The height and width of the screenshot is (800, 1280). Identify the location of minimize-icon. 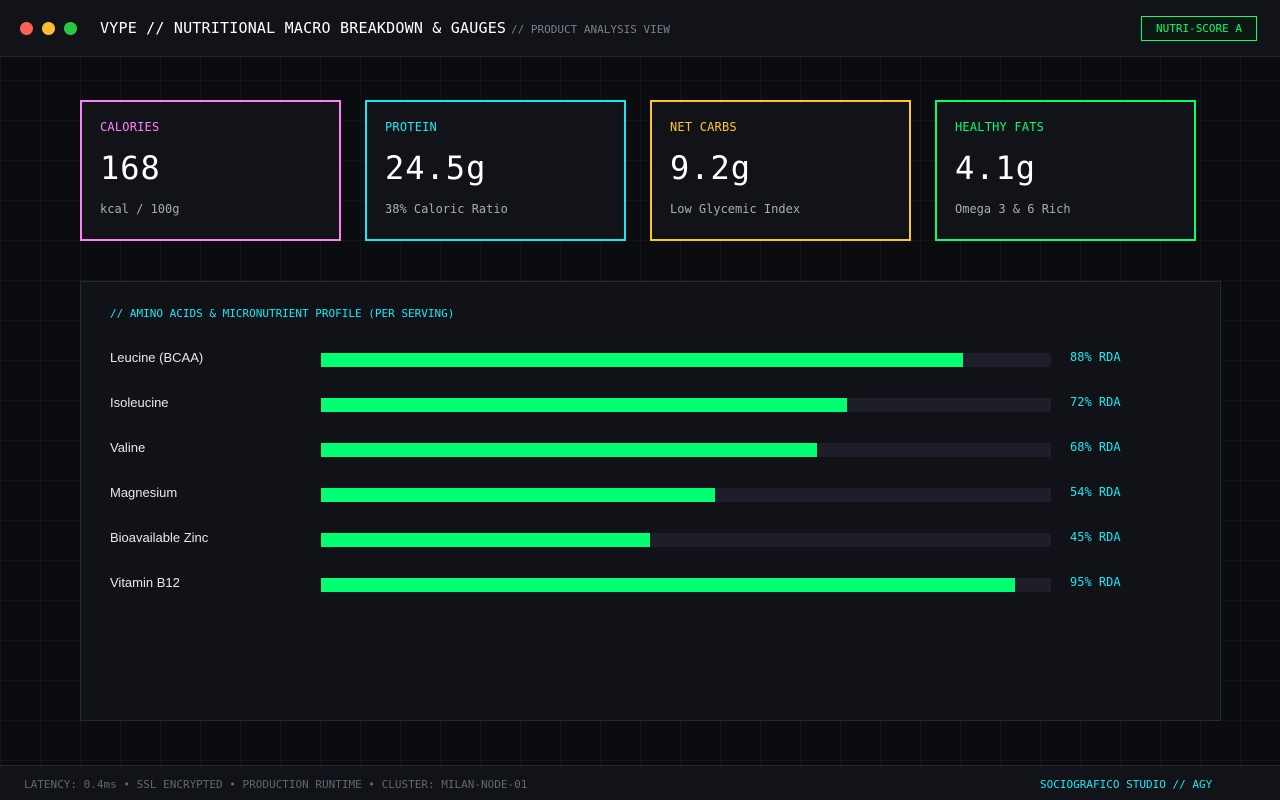
(48, 28).